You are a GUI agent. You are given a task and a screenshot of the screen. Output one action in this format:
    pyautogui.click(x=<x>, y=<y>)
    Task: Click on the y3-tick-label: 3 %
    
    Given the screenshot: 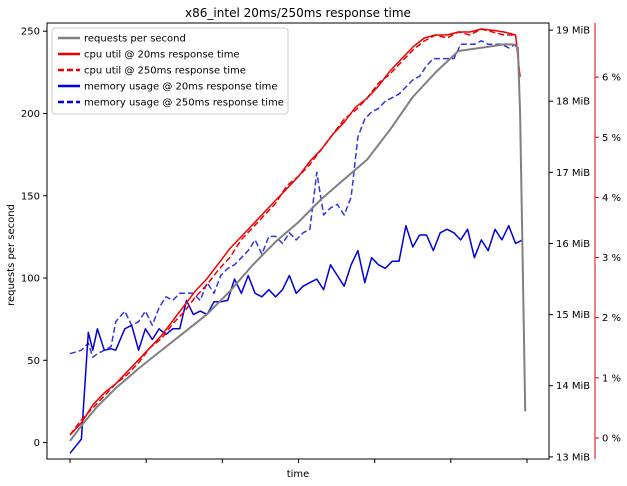 What is the action you would take?
    pyautogui.click(x=611, y=258)
    